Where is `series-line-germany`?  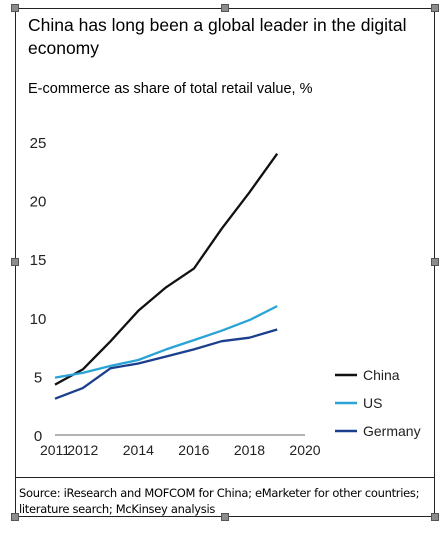
series-line-germany is located at coordinates (166, 364).